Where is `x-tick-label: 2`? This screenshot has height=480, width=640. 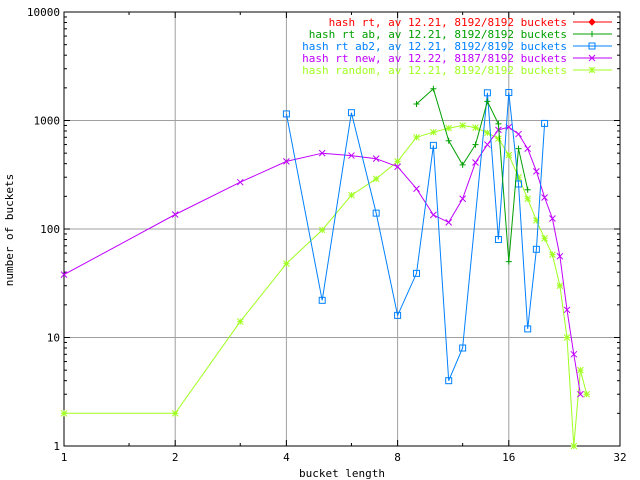 x-tick-label: 2 is located at coordinates (175, 457).